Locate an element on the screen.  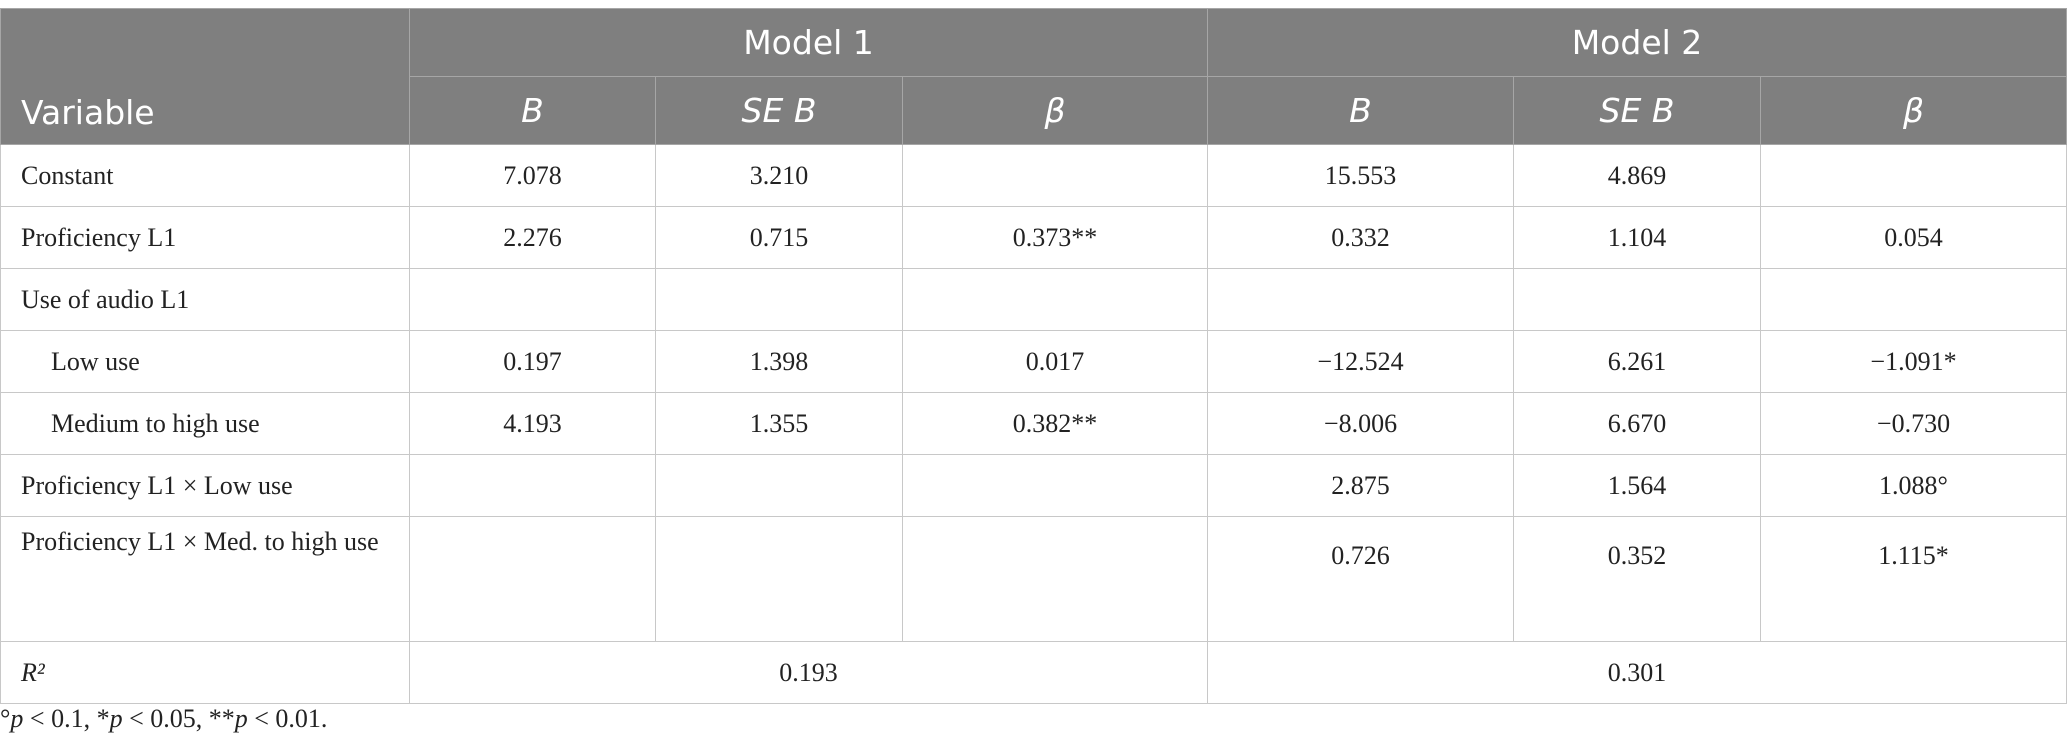
table-cell: 1.088° is located at coordinates (1913, 485).